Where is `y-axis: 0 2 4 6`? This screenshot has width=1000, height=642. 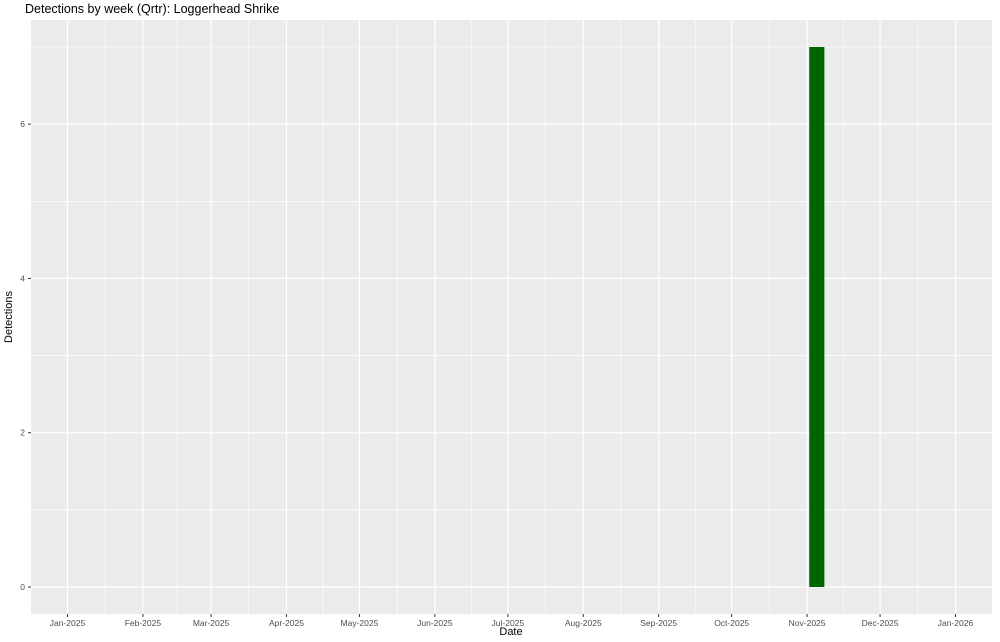
y-axis: 0 2 4 6 is located at coordinates (25, 355).